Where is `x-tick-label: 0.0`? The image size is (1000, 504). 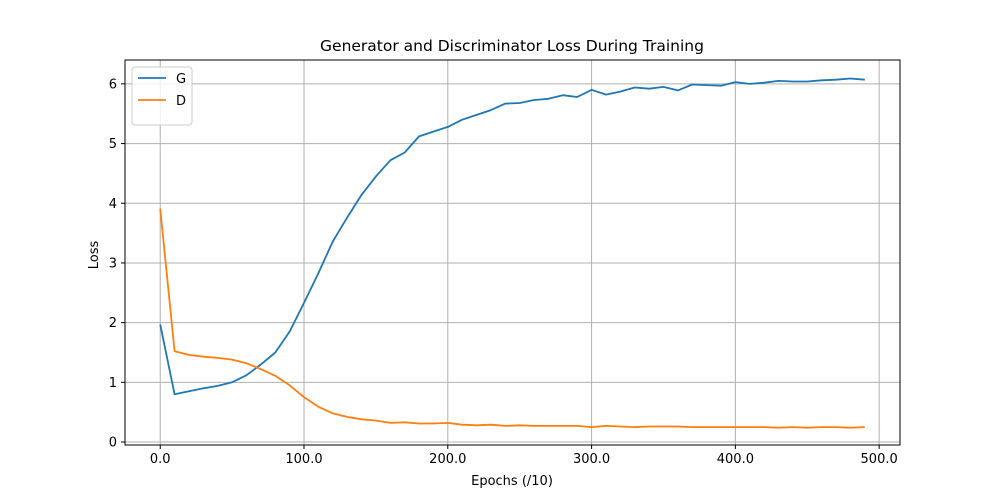
x-tick-label: 0.0 is located at coordinates (160, 459).